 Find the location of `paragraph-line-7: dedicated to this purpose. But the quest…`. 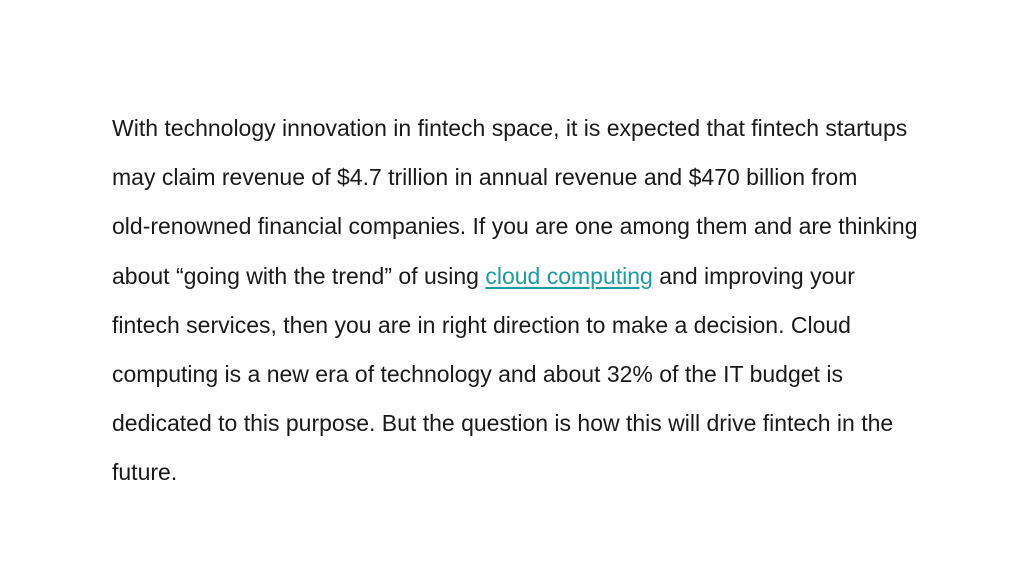

paragraph-line-7: dedicated to this purpose. But the quest… is located at coordinates (503, 423).